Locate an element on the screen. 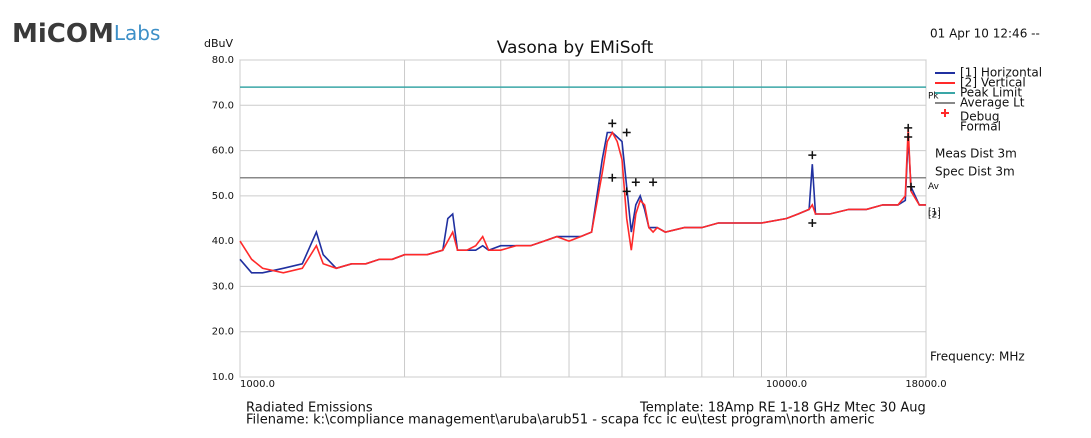  y-tick-label: 70.0 is located at coordinates (223, 105).